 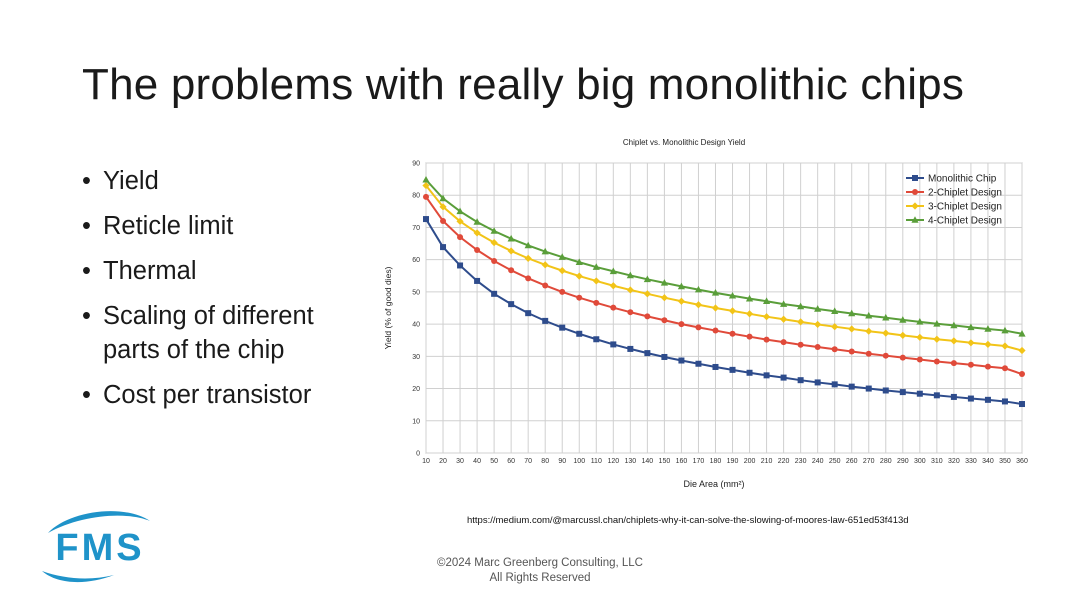 What do you see at coordinates (539, 563) in the screenshot?
I see `copyright-line-1: ©2024 Marc Greenberg Consulting, LLC` at bounding box center [539, 563].